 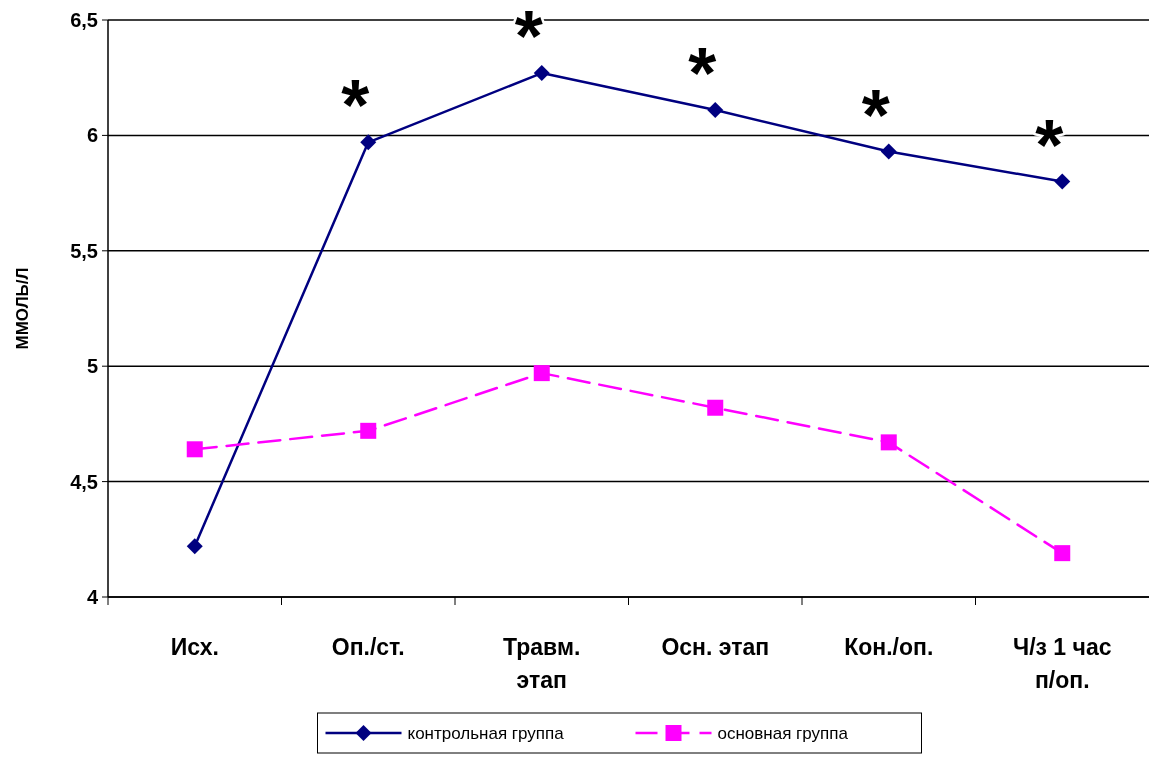 What do you see at coordinates (486, 733) in the screenshot?
I see `legend-label: контрольная группа` at bounding box center [486, 733].